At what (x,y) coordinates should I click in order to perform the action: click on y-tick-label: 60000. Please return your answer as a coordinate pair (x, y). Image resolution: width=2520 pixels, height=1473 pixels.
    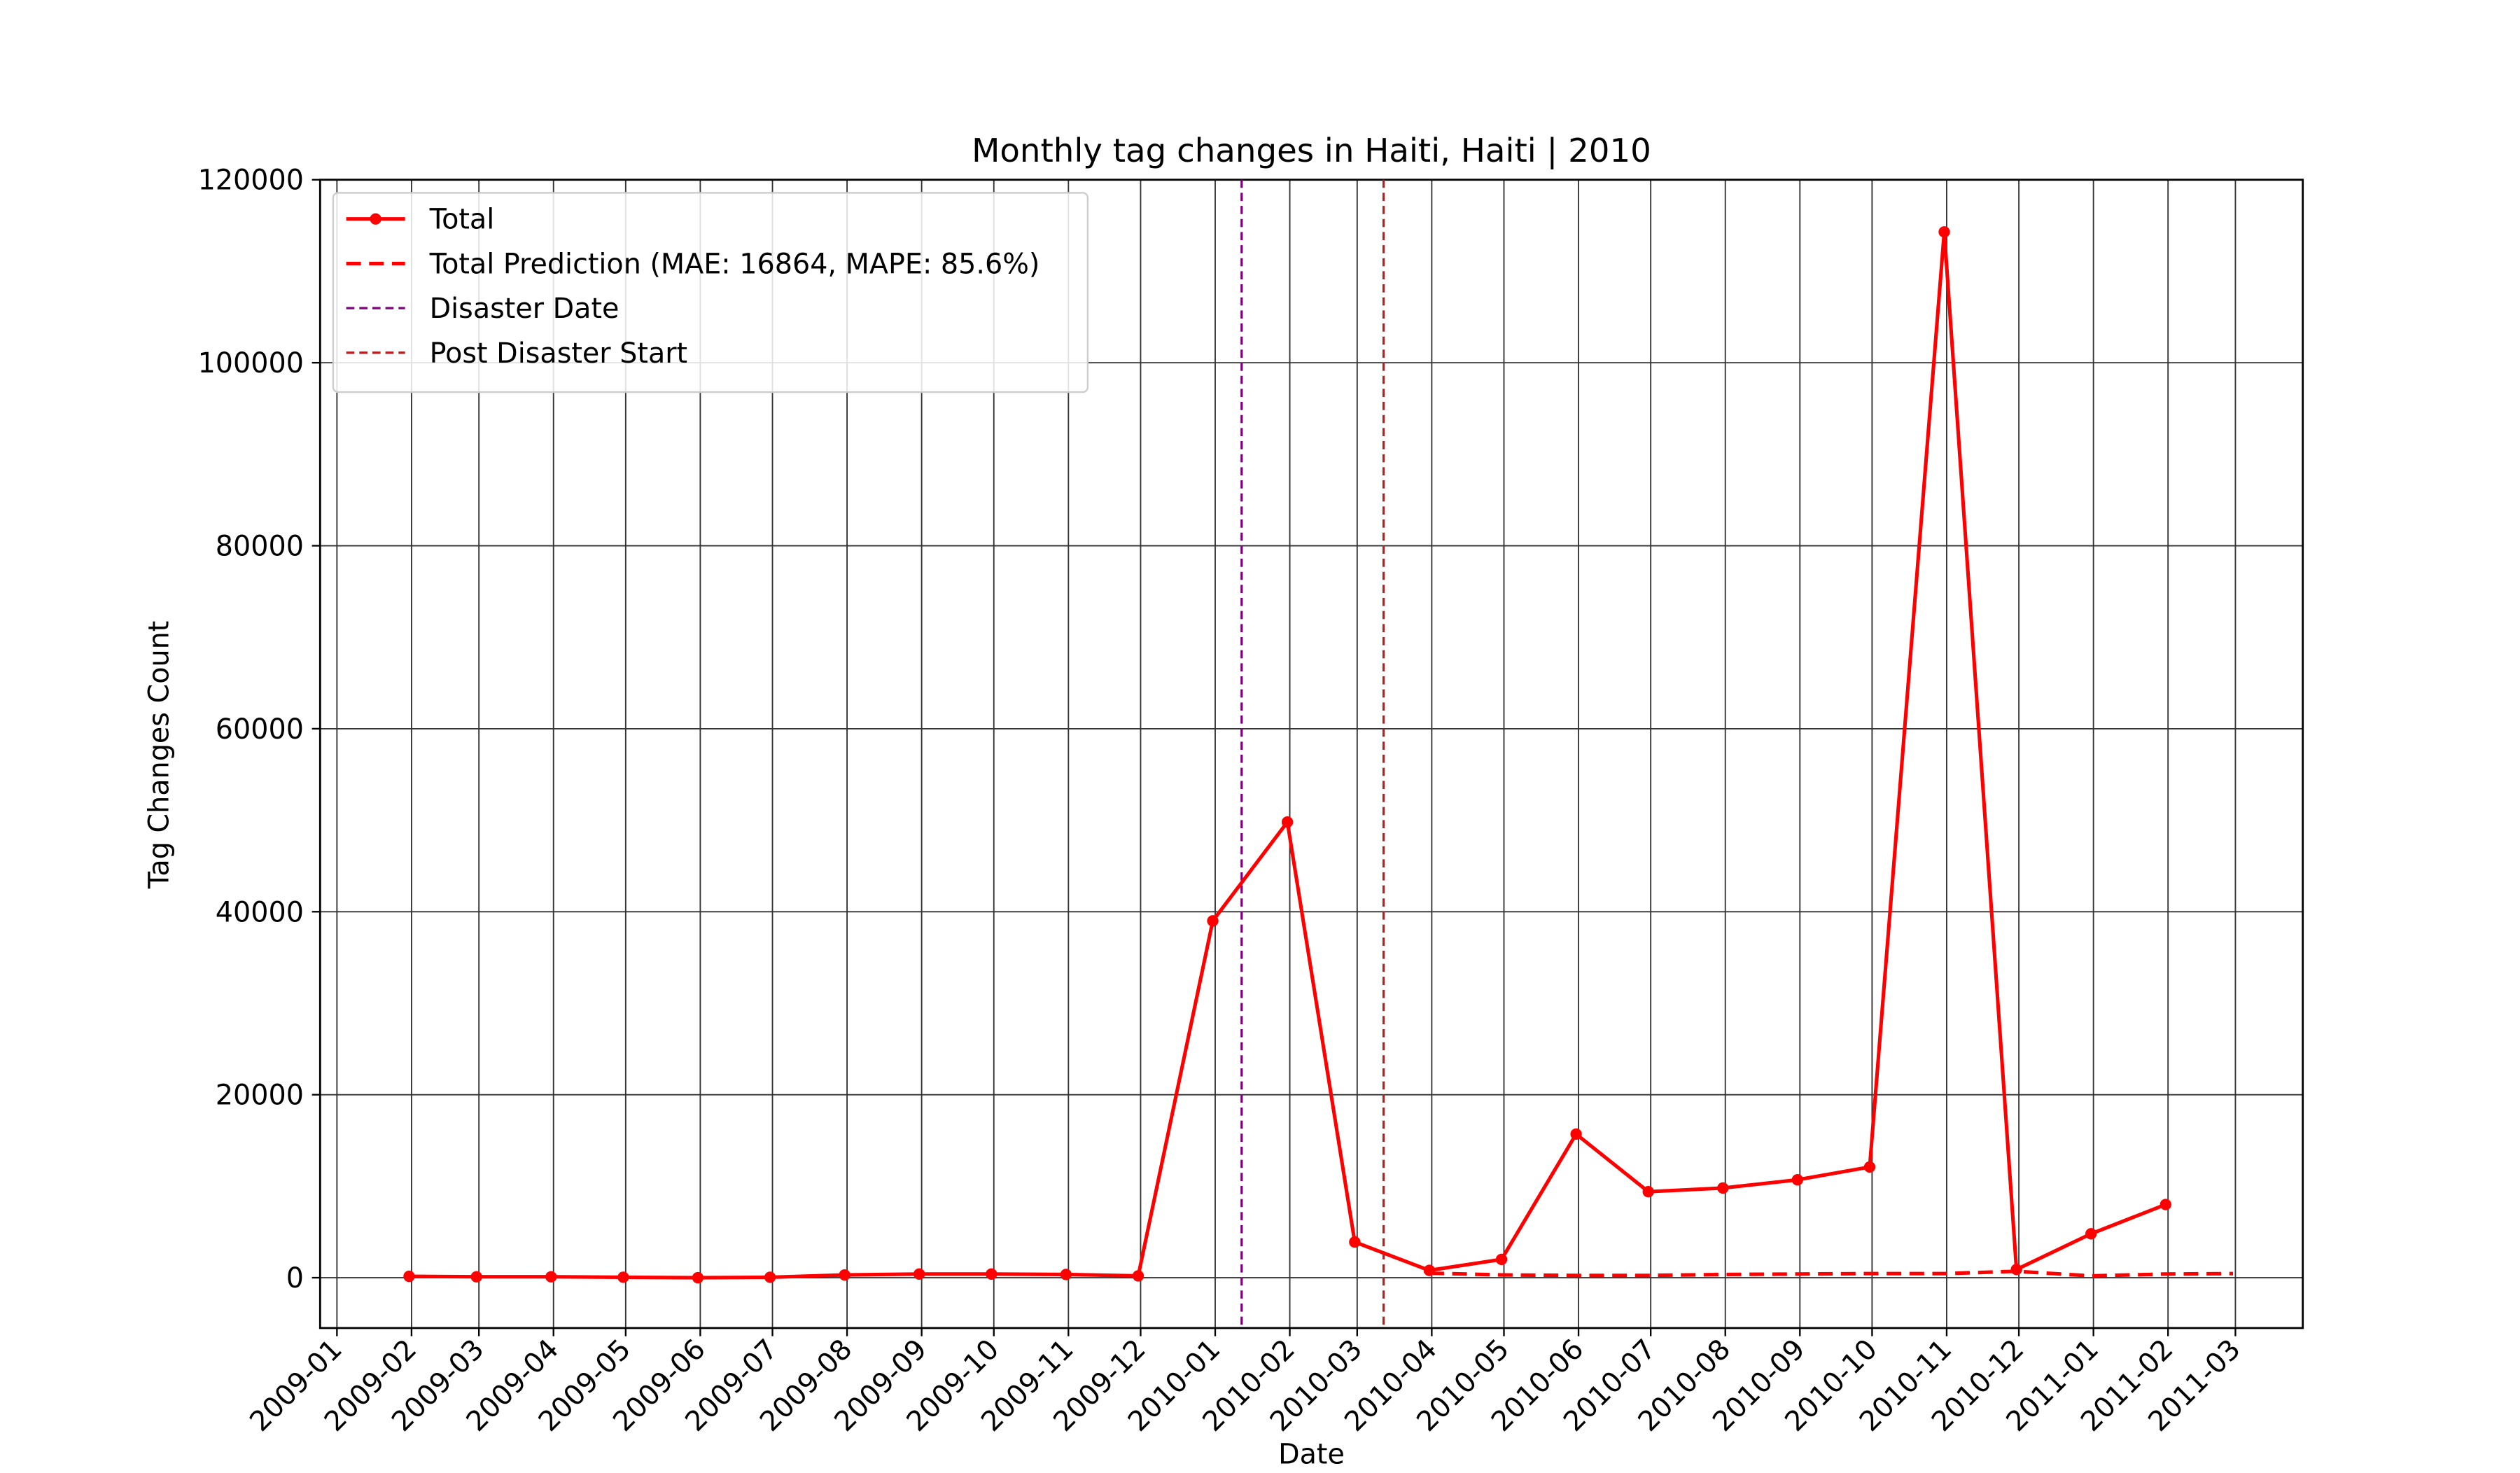
    Looking at the image, I should click on (260, 729).